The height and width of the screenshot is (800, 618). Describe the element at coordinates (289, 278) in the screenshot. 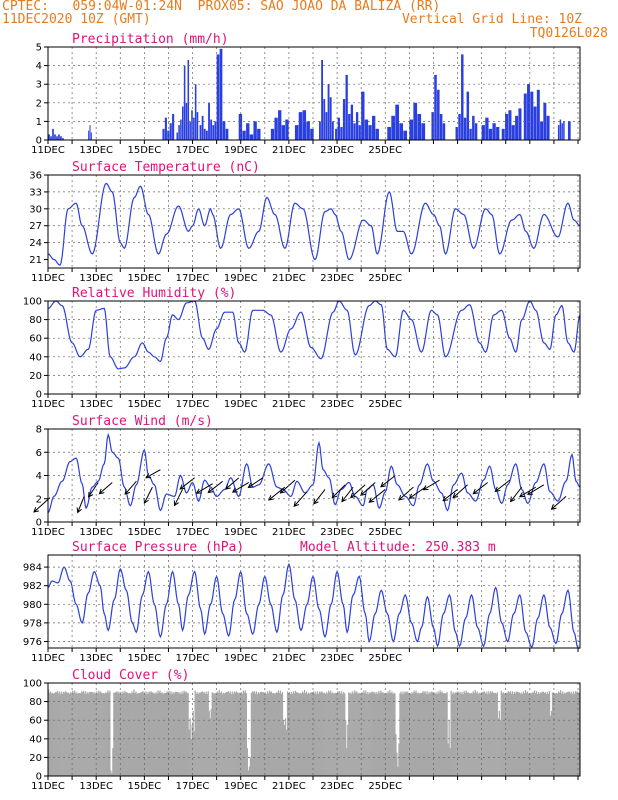

I see `x-tick-label: 21DEC` at that location.